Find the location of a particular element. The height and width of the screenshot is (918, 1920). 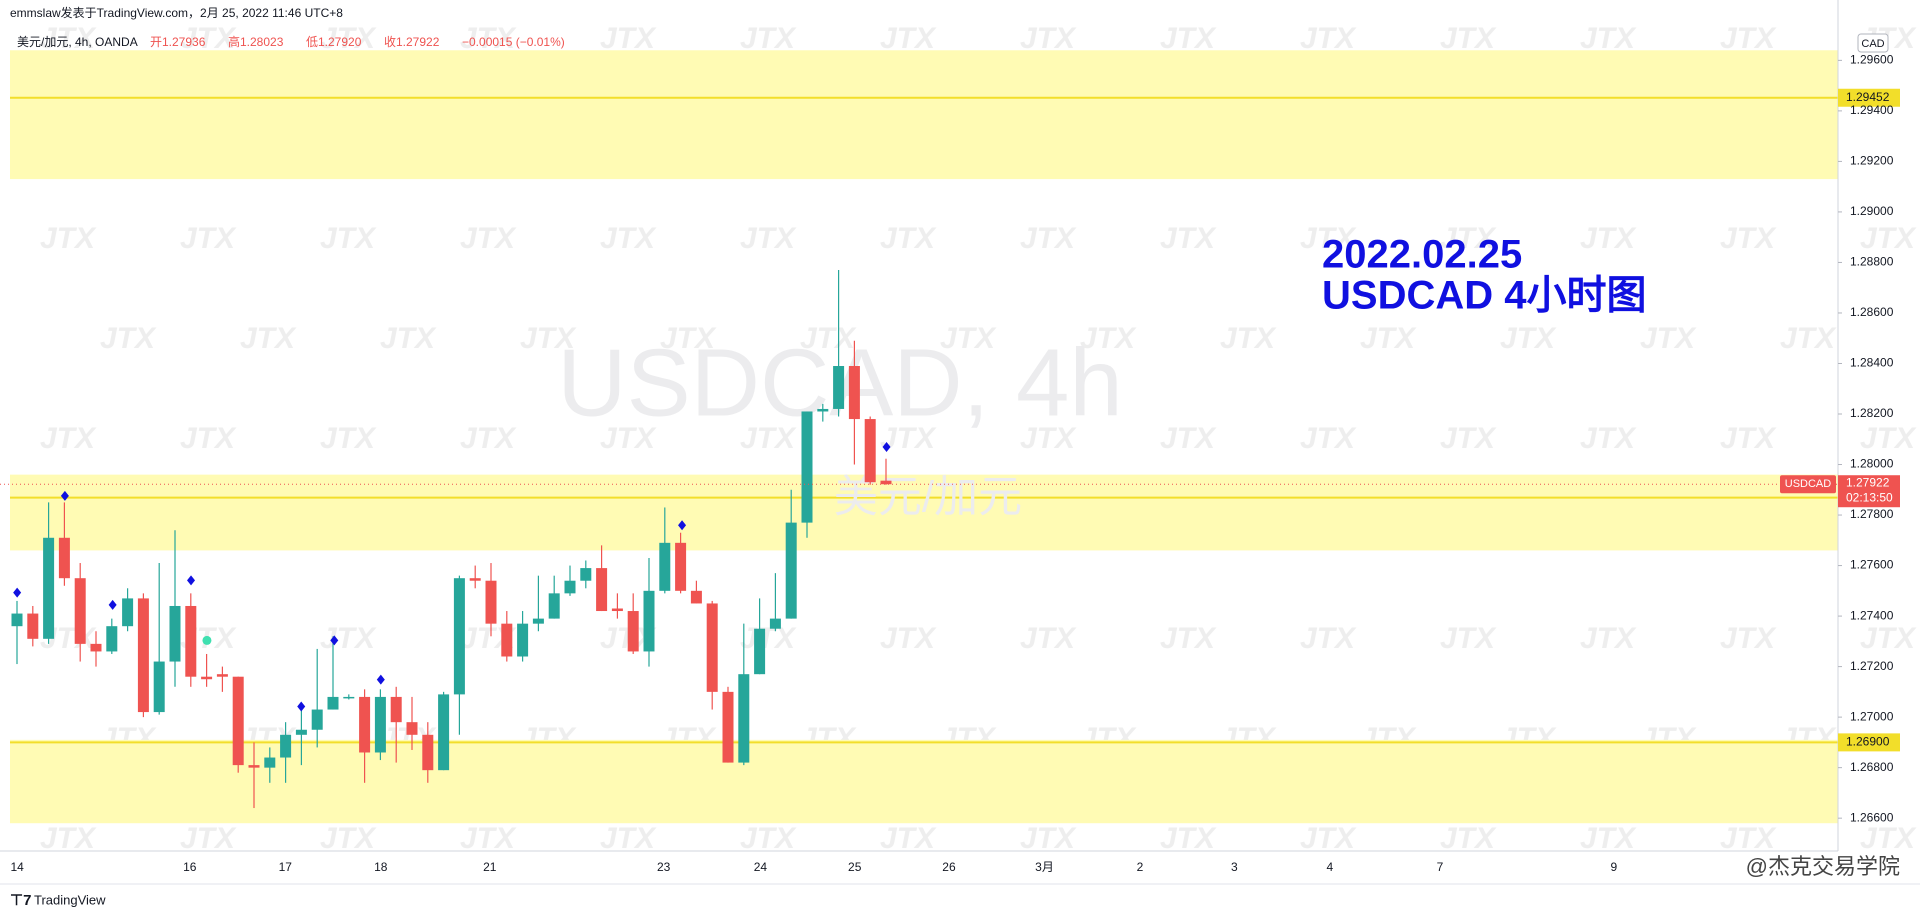

y-tick-label: 1.29400 is located at coordinates (1872, 110).